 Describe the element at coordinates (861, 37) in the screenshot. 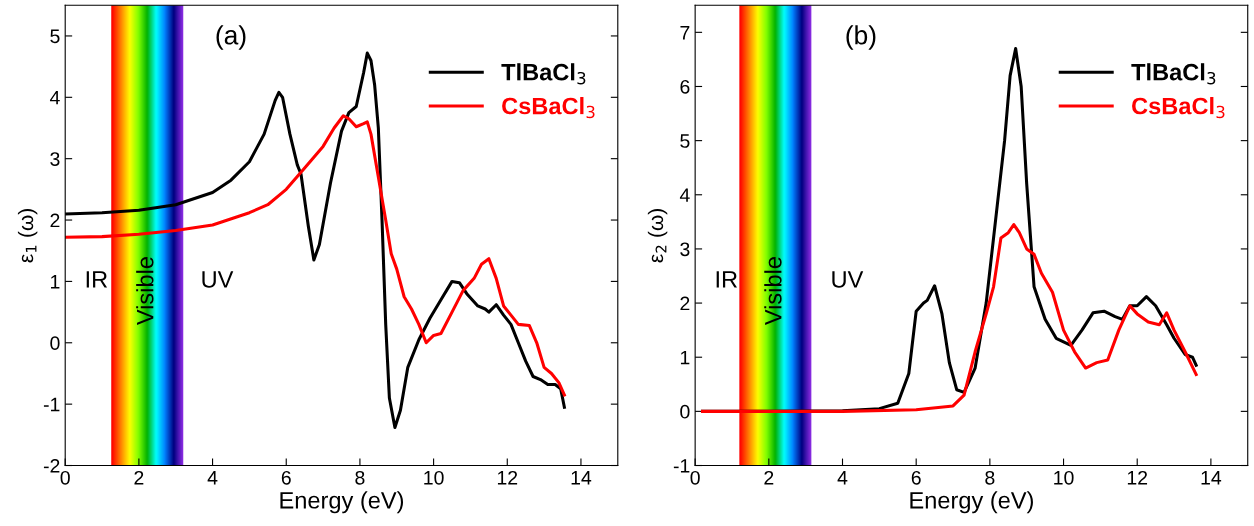

I see `text: (b)` at that location.